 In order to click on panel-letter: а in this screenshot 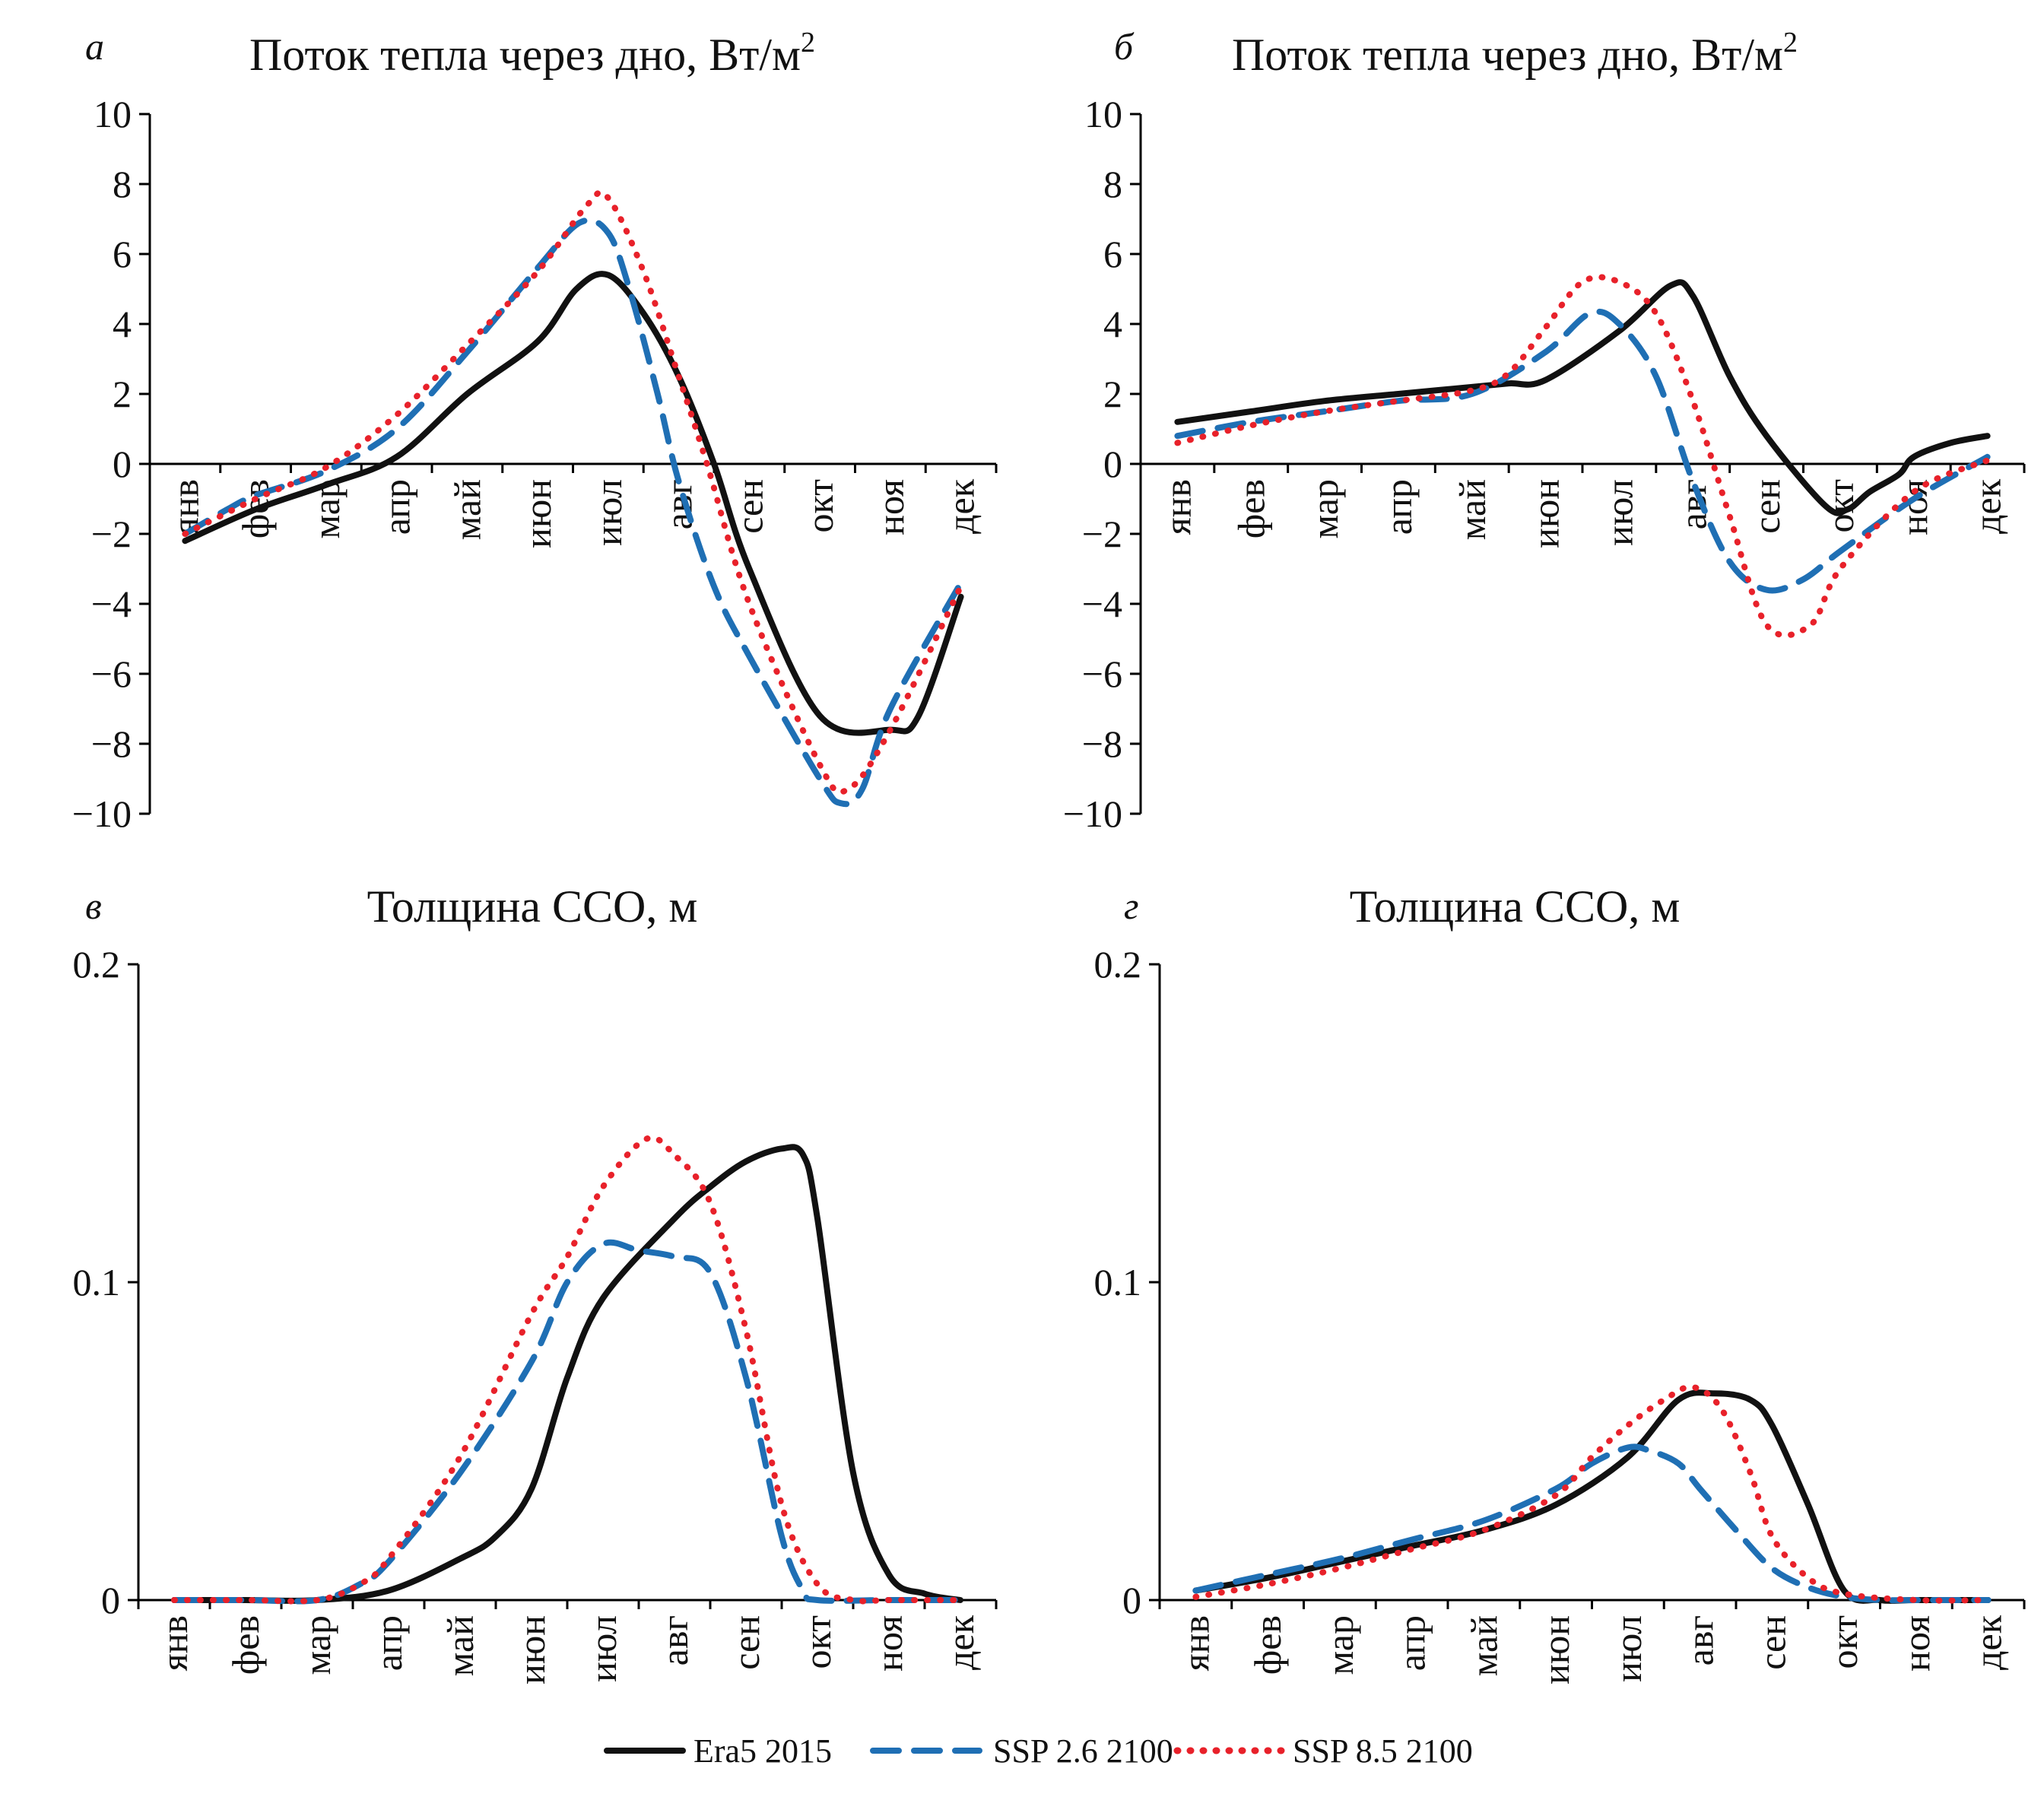, I will do `click(94, 46)`.